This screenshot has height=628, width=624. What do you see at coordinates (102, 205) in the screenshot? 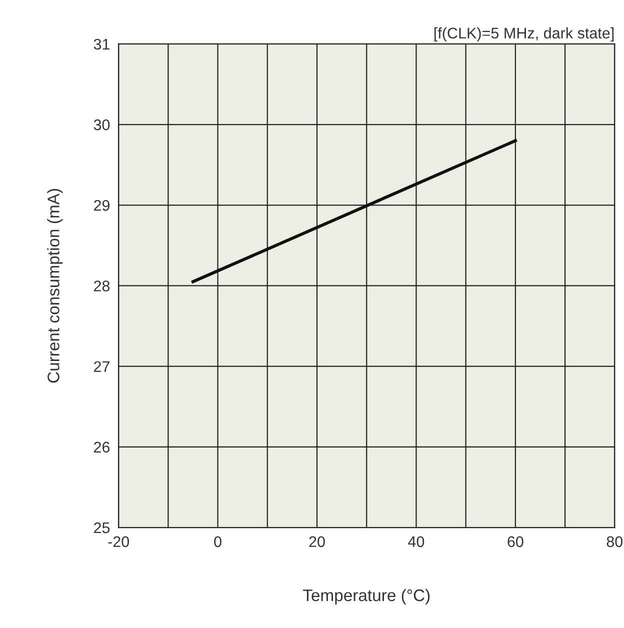
I see `y-tick-label: 29` at bounding box center [102, 205].